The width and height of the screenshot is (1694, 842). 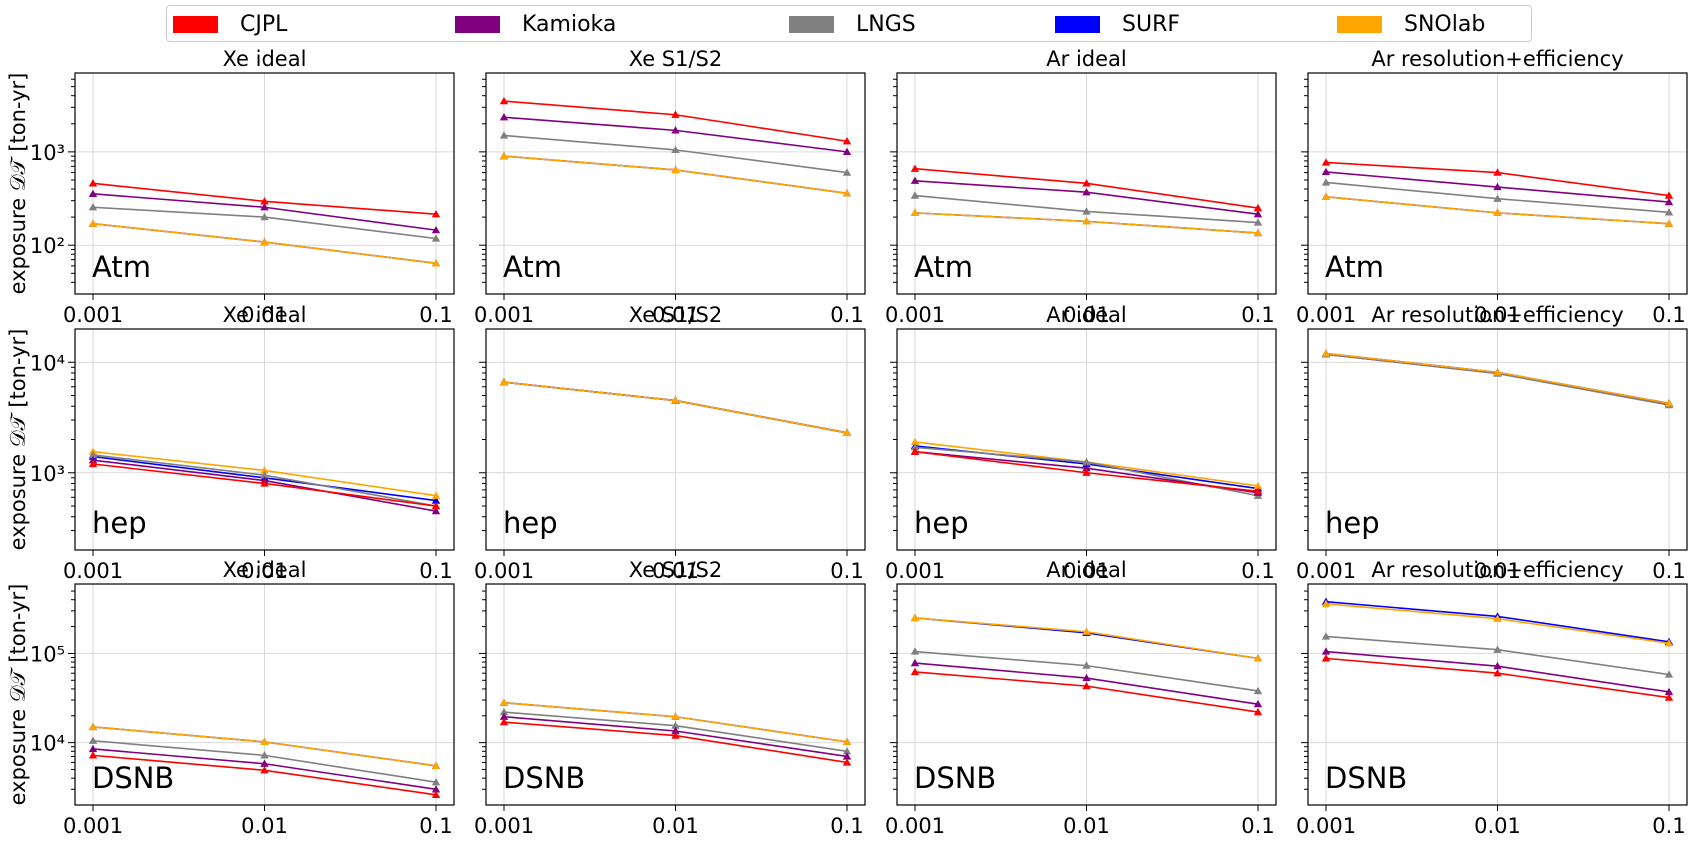 I want to click on legend: CJPL Kamioka LNGS SURF SNOlab, so click(x=849, y=23).